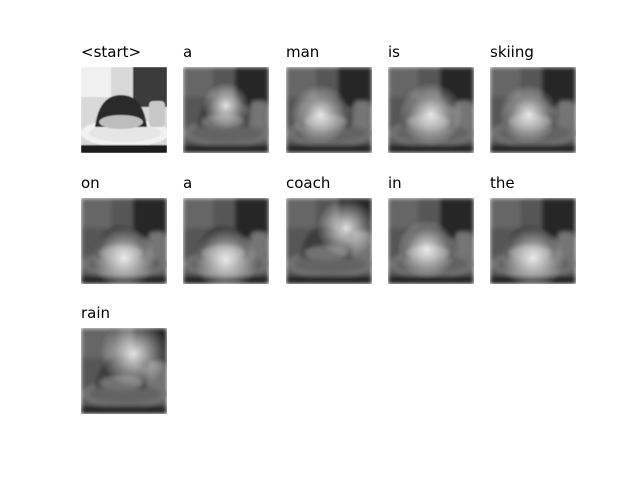  What do you see at coordinates (96, 313) in the screenshot?
I see `panel-word-label: rain` at bounding box center [96, 313].